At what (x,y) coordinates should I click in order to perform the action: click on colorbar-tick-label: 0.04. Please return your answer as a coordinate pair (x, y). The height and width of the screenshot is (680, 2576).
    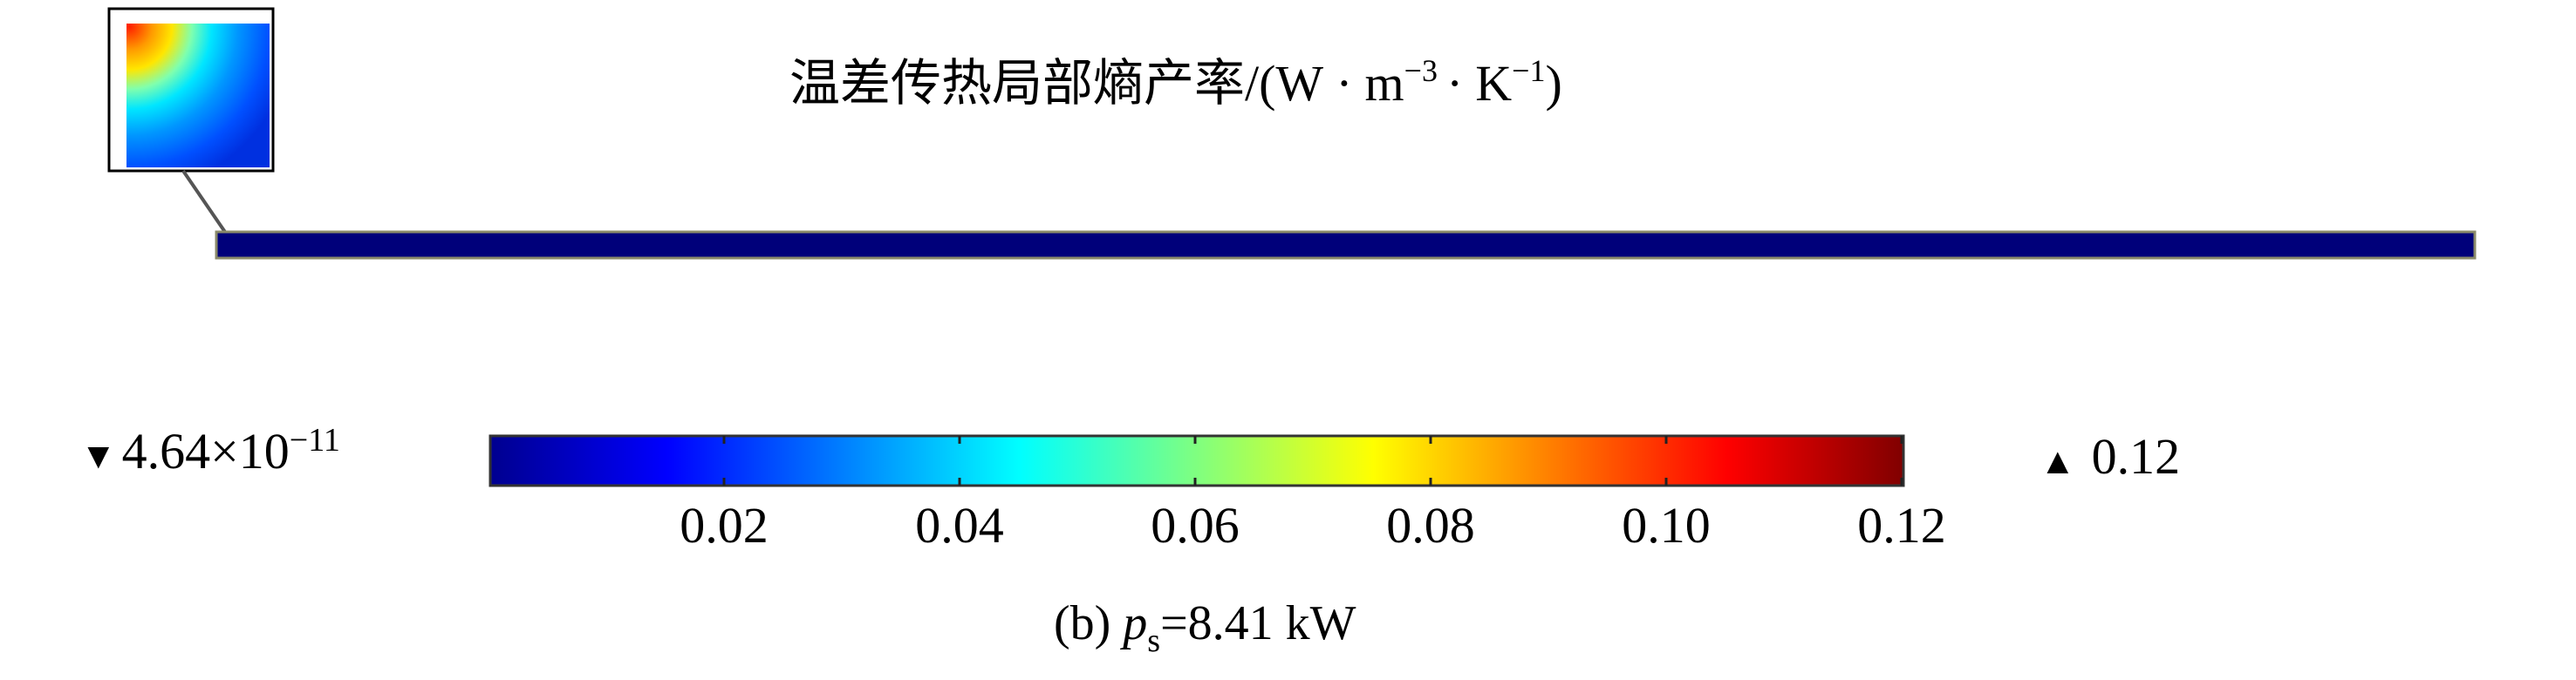
    Looking at the image, I should click on (959, 525).